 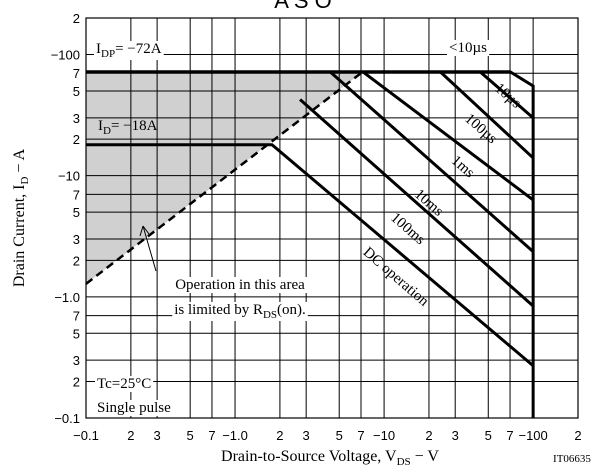 I want to click on y-tick-label: −0.1, so click(x=67, y=418).